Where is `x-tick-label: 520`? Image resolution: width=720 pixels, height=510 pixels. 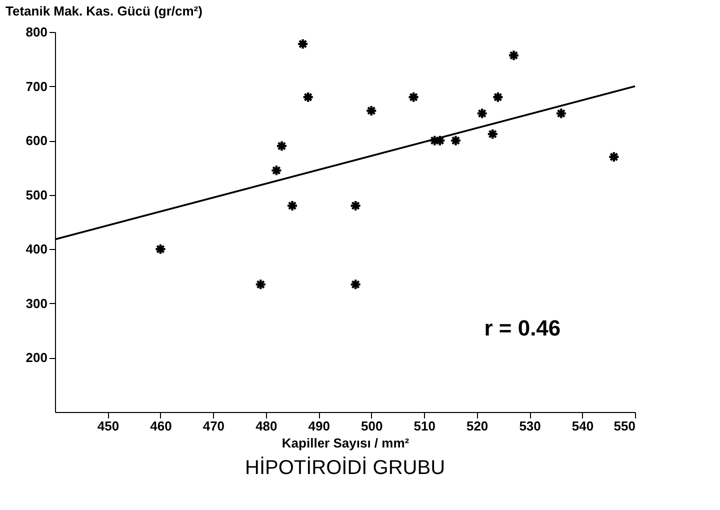 x-tick-label: 520 is located at coordinates (477, 426).